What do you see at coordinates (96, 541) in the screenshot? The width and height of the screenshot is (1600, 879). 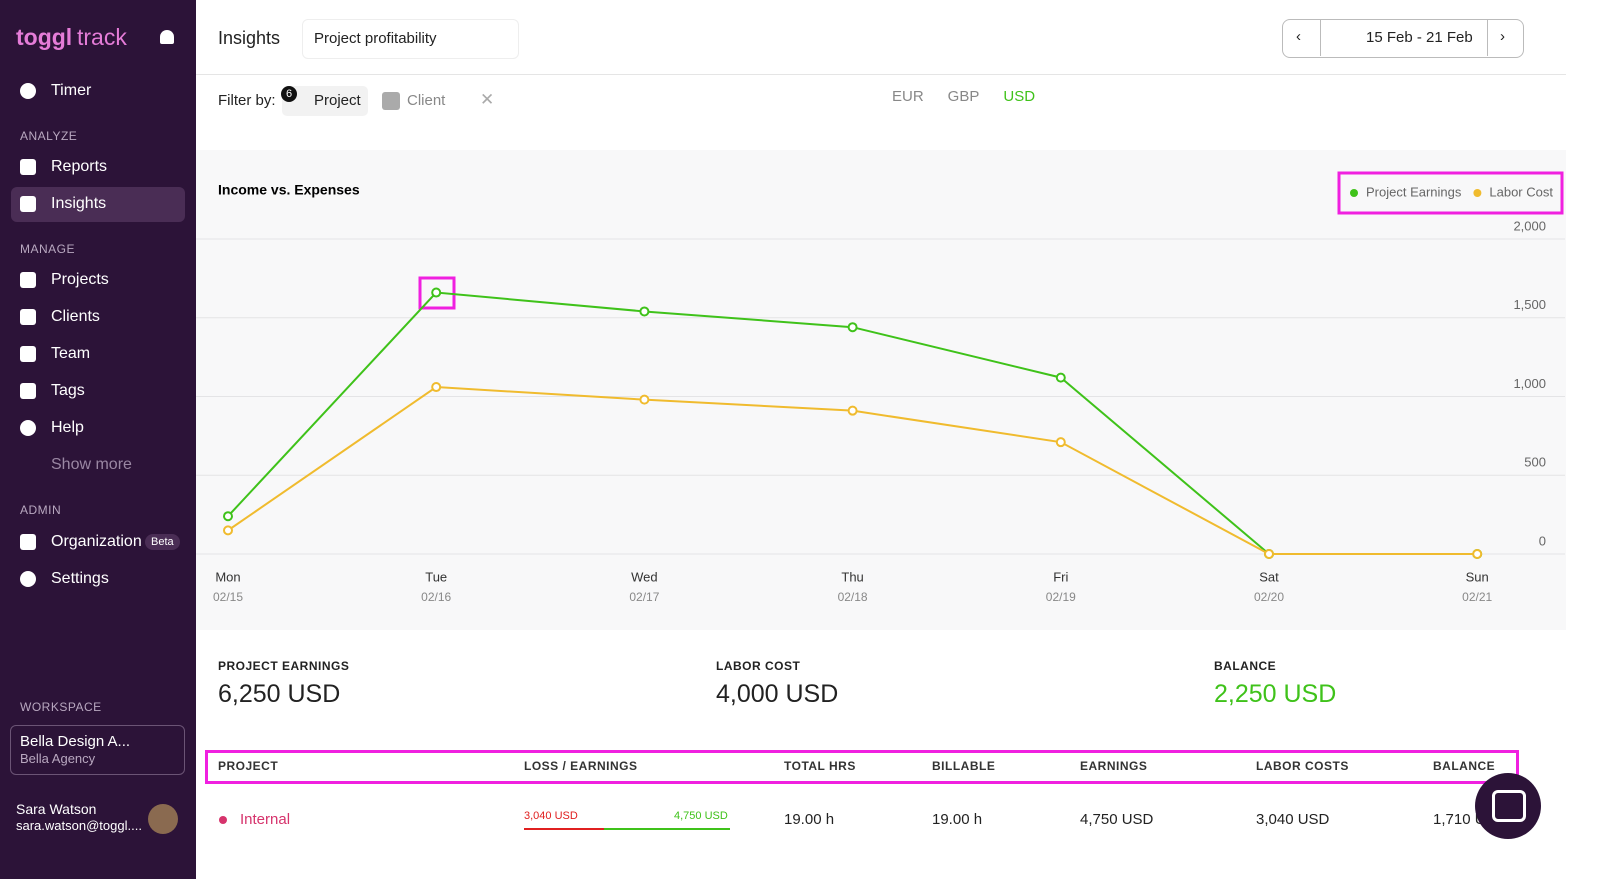 I see `nav-item: Organization` at bounding box center [96, 541].